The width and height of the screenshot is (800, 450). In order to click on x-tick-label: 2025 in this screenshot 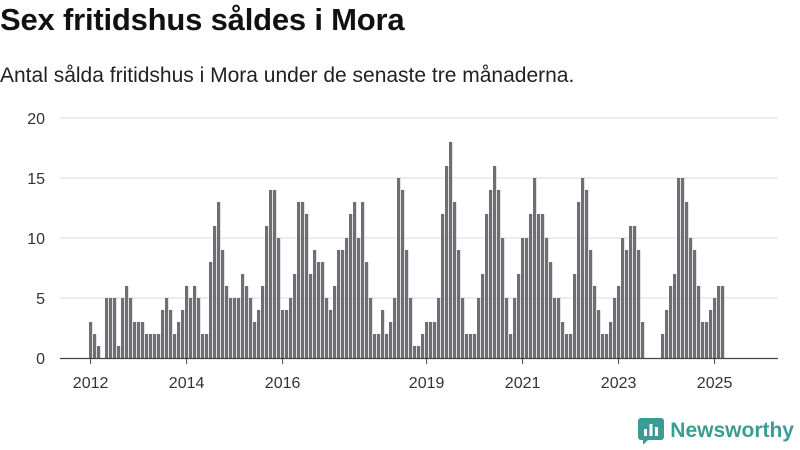, I will do `click(715, 383)`.